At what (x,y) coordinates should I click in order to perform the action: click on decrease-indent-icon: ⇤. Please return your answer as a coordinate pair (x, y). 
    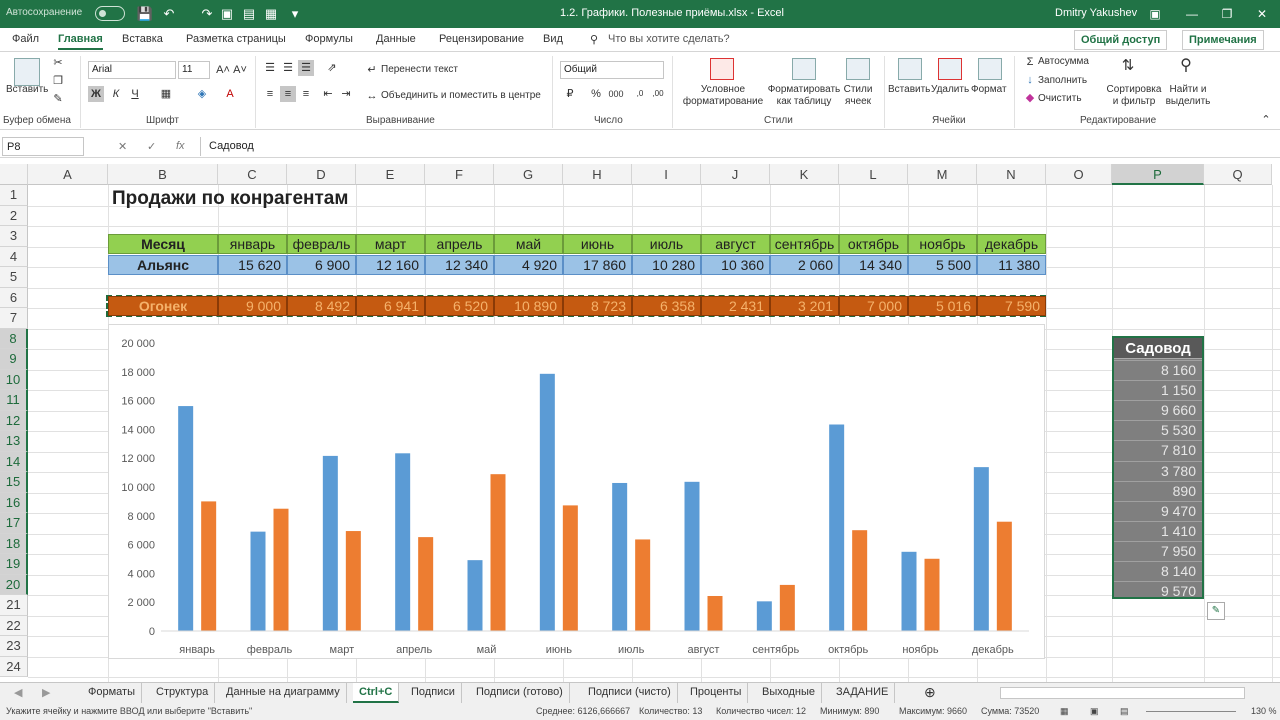
    Looking at the image, I should click on (328, 94).